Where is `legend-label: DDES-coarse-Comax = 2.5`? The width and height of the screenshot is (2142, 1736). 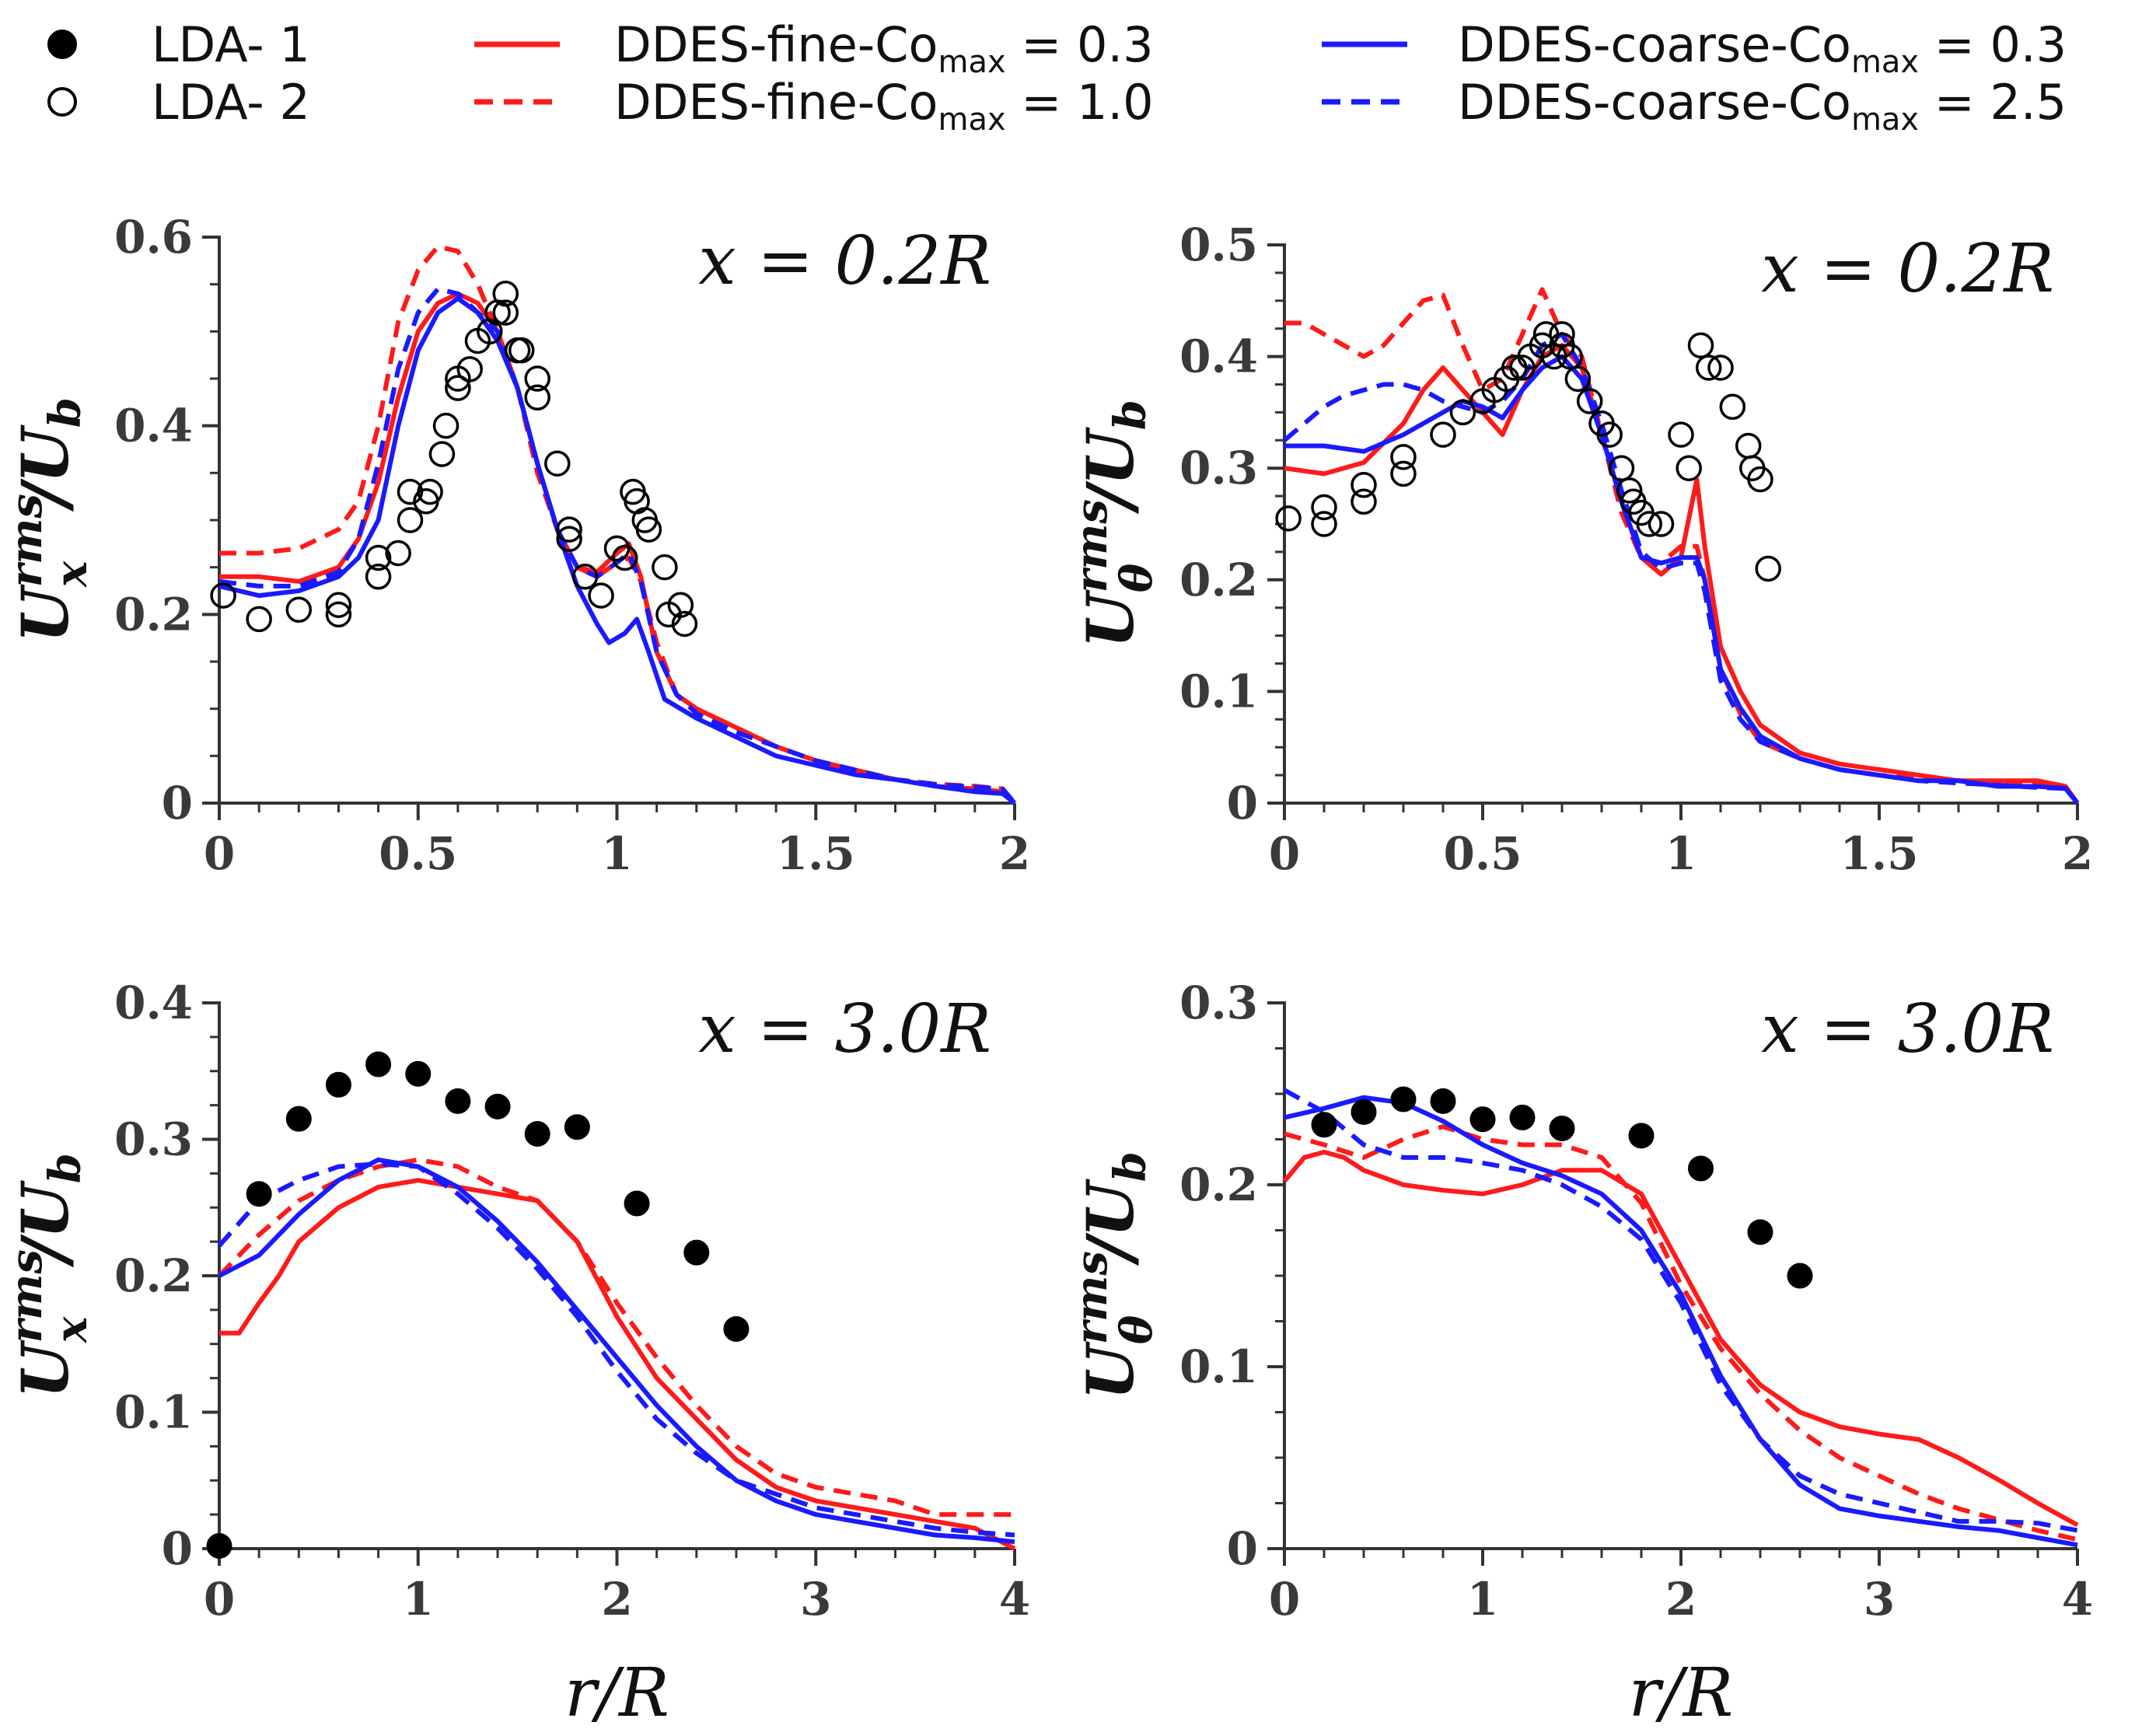
legend-label: DDES-coarse-Comax = 2.5 is located at coordinates (1763, 106).